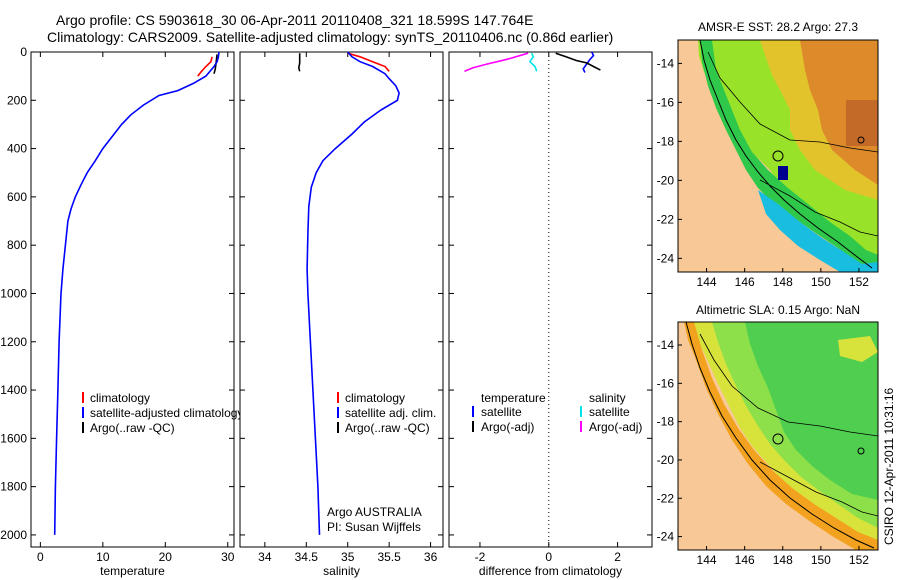  Describe the element at coordinates (13, 342) in the screenshot. I see `depth-tick-label: 1200` at that location.